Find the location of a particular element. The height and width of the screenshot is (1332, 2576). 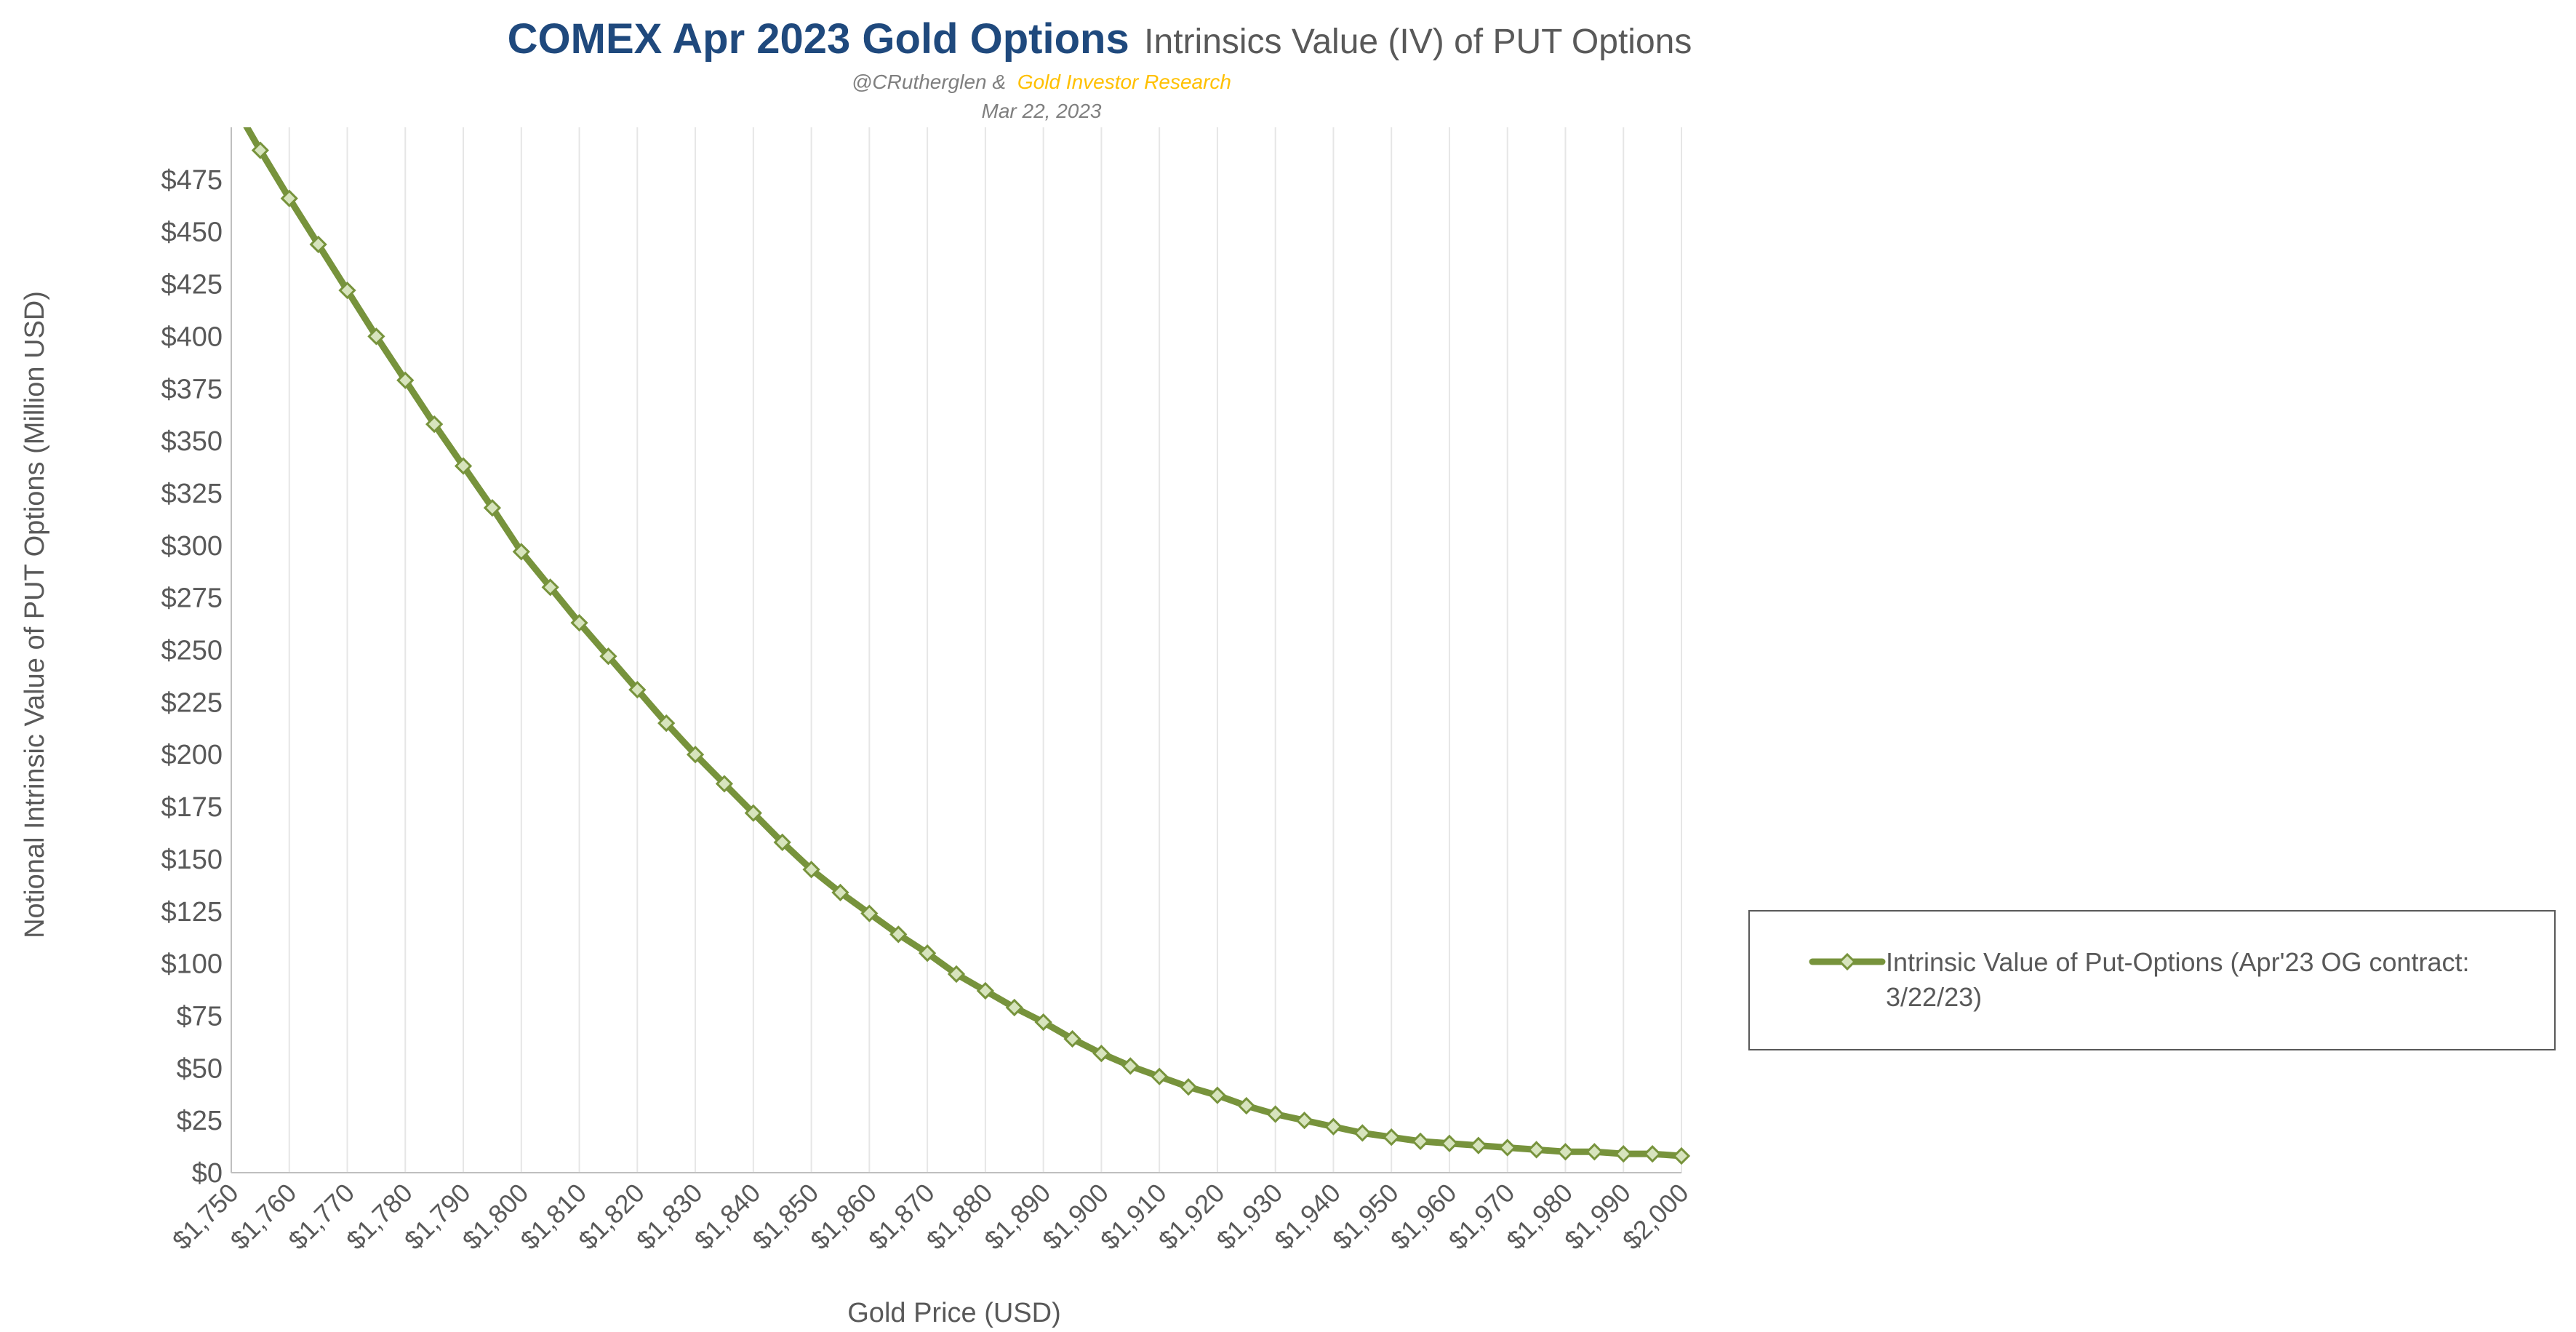

x-tick-label: $1,880 is located at coordinates (960, 1217).